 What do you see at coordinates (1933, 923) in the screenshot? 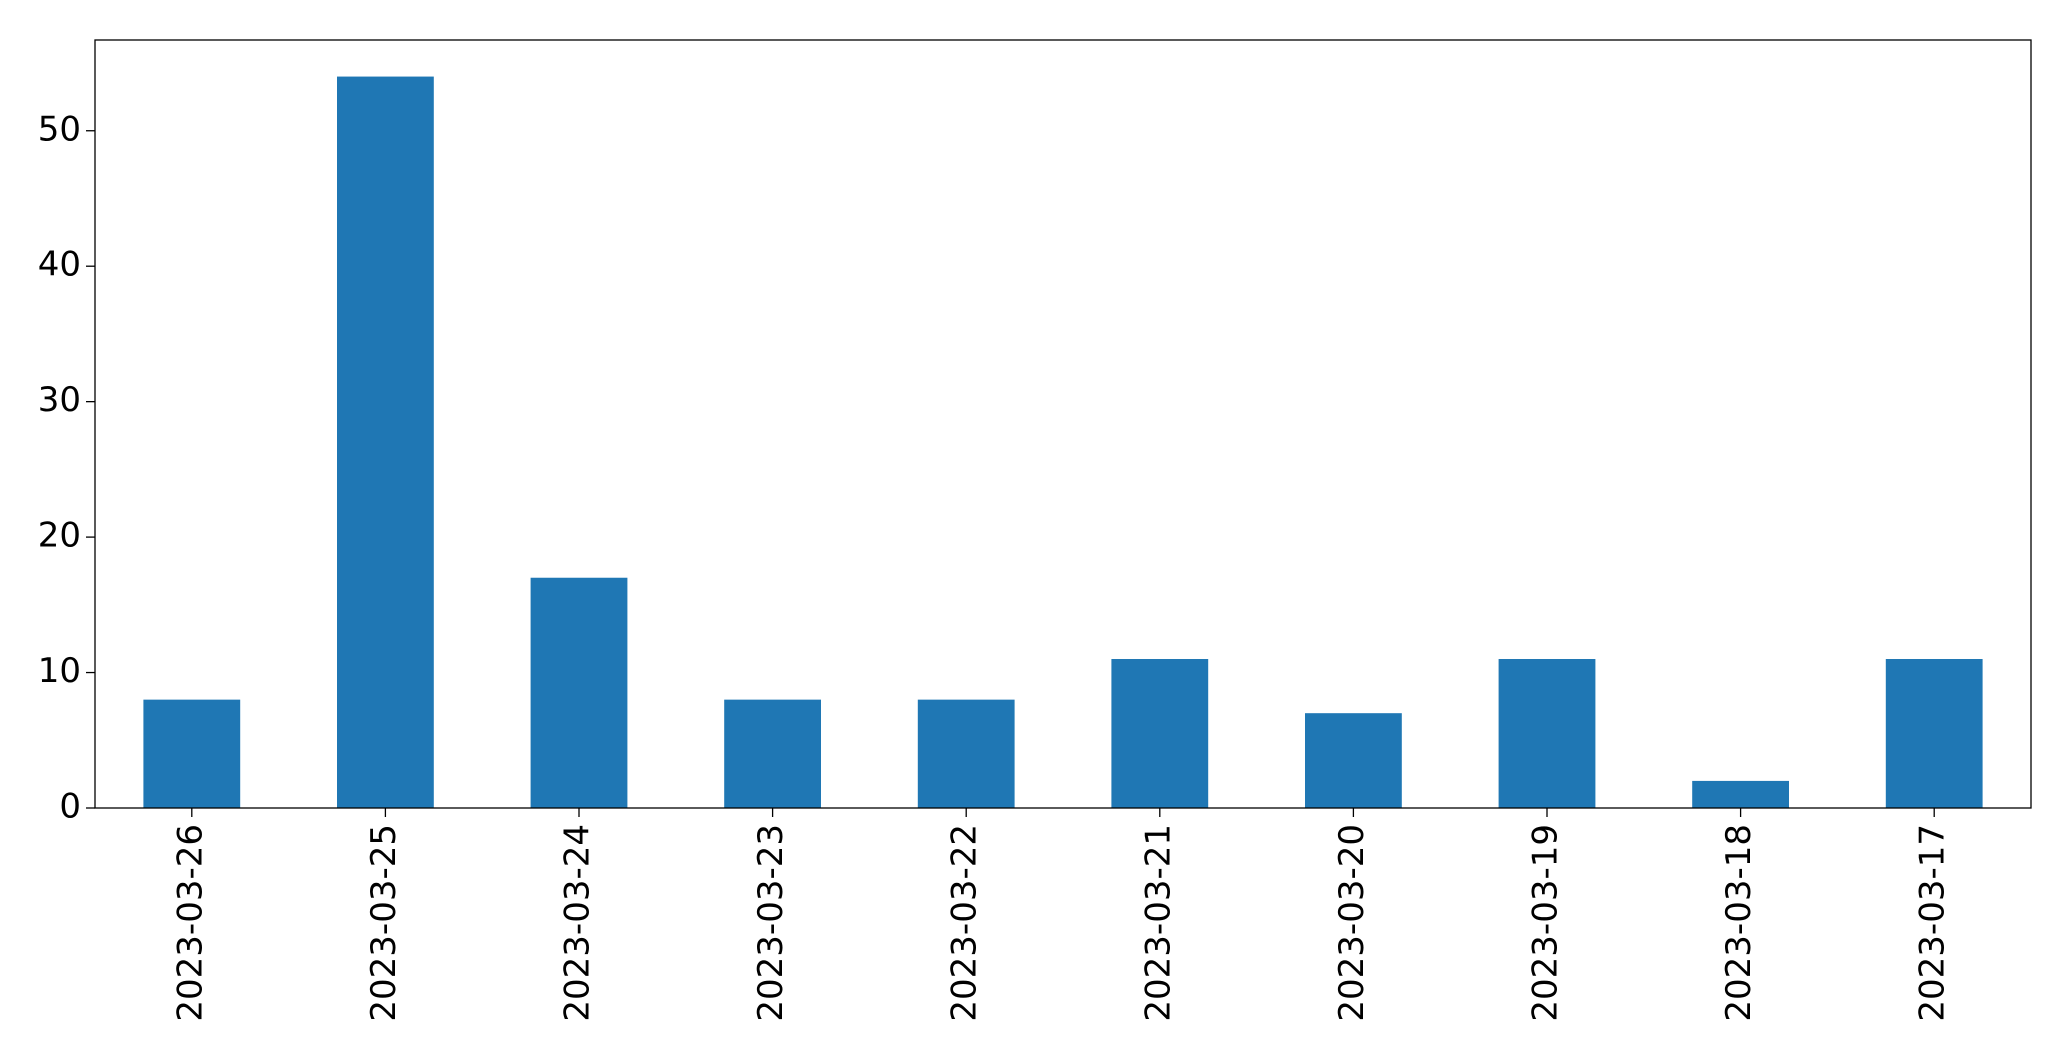
I see `x-tick-label: 2023-03-17` at bounding box center [1933, 923].